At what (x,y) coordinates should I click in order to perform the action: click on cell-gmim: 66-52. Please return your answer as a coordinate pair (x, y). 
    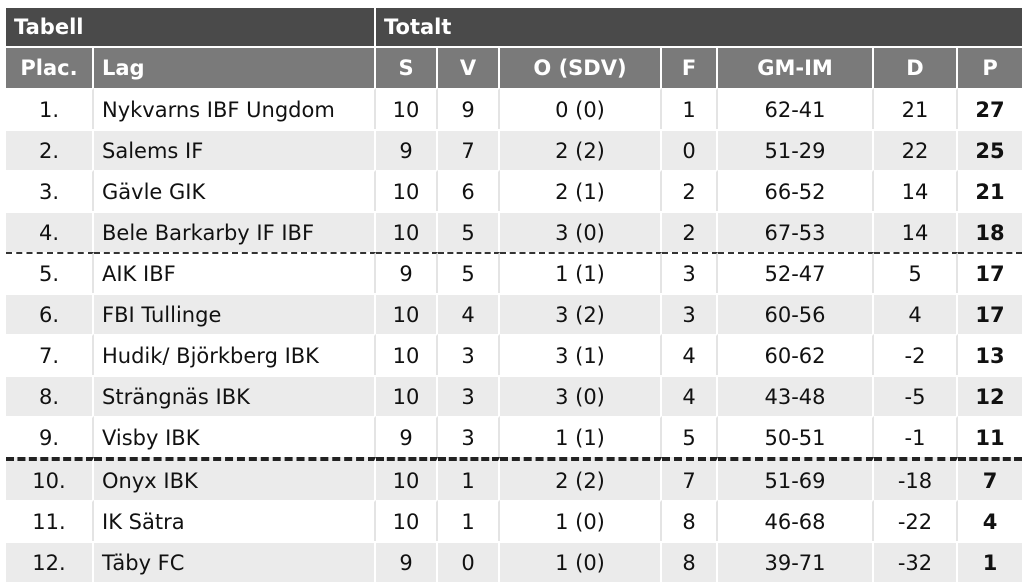
    Looking at the image, I should click on (796, 190).